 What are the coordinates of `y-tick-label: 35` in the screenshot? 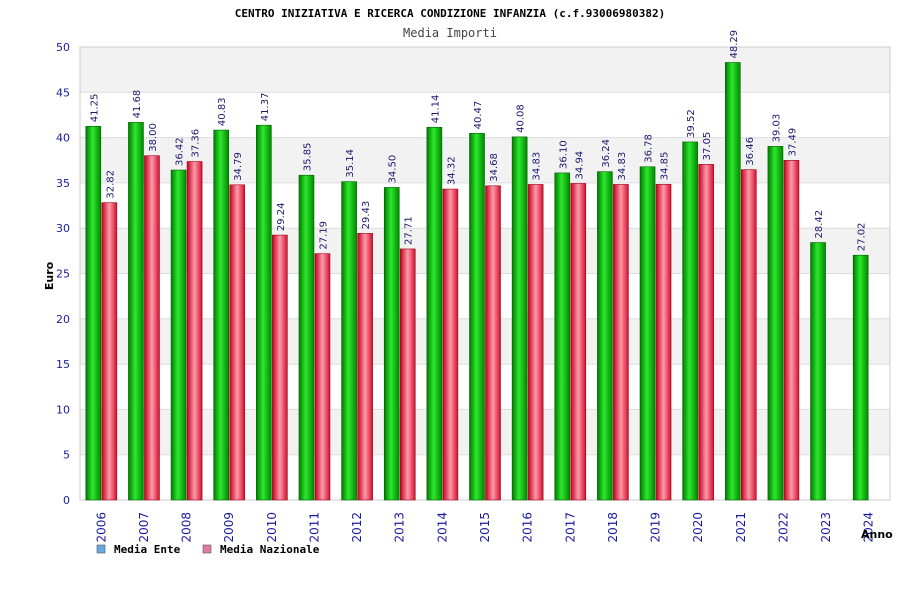 It's located at (63, 183).